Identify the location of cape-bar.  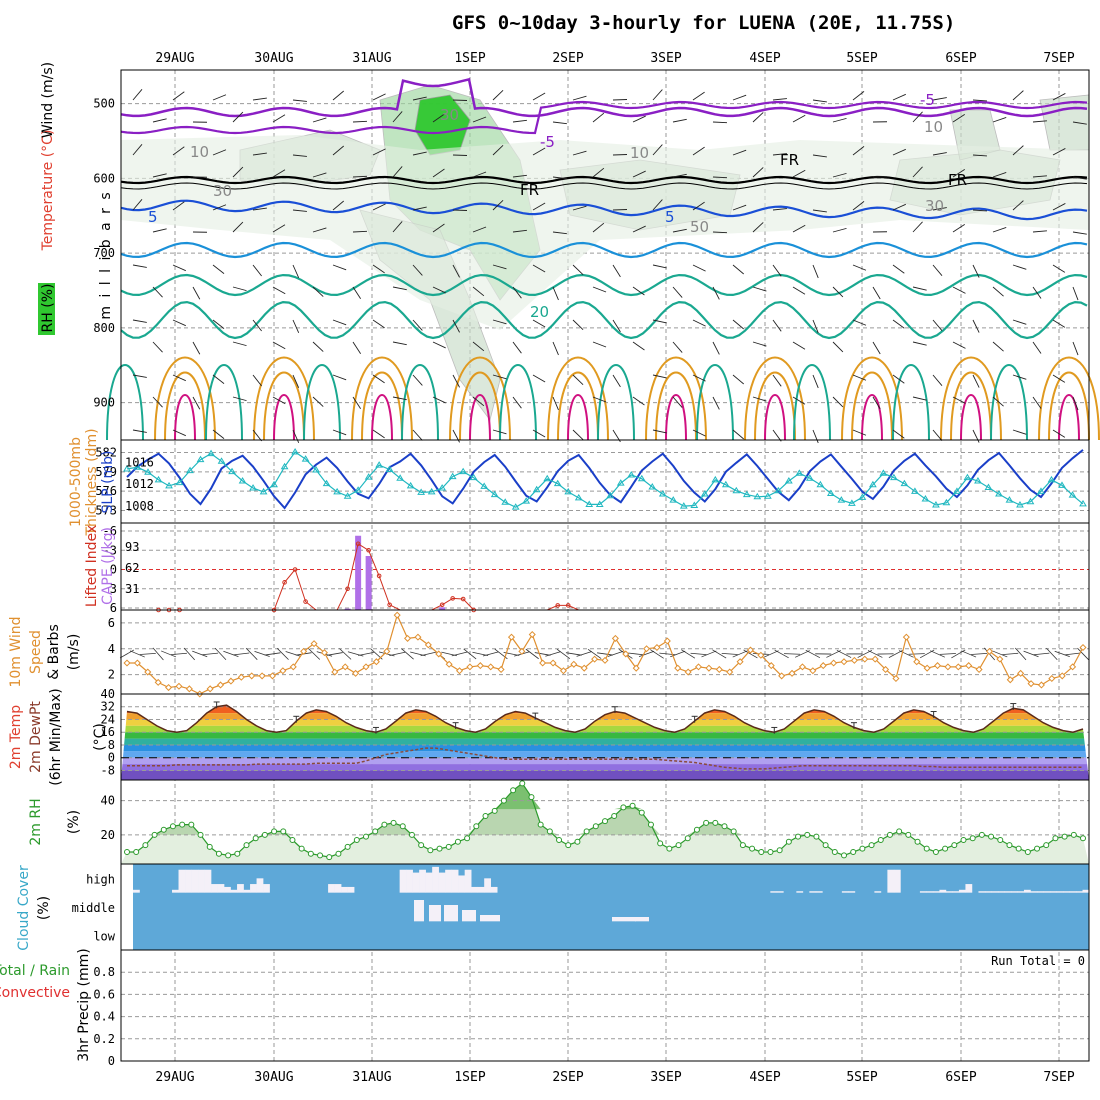
(442, 608).